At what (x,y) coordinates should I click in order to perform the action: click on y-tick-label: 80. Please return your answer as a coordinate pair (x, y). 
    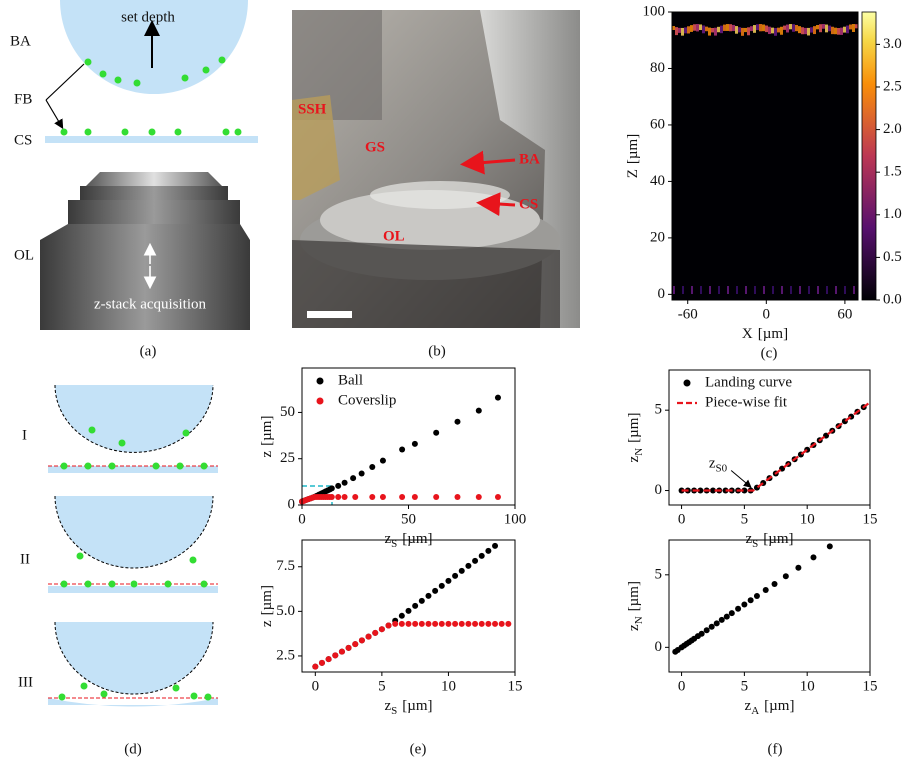
    Looking at the image, I should click on (657, 68).